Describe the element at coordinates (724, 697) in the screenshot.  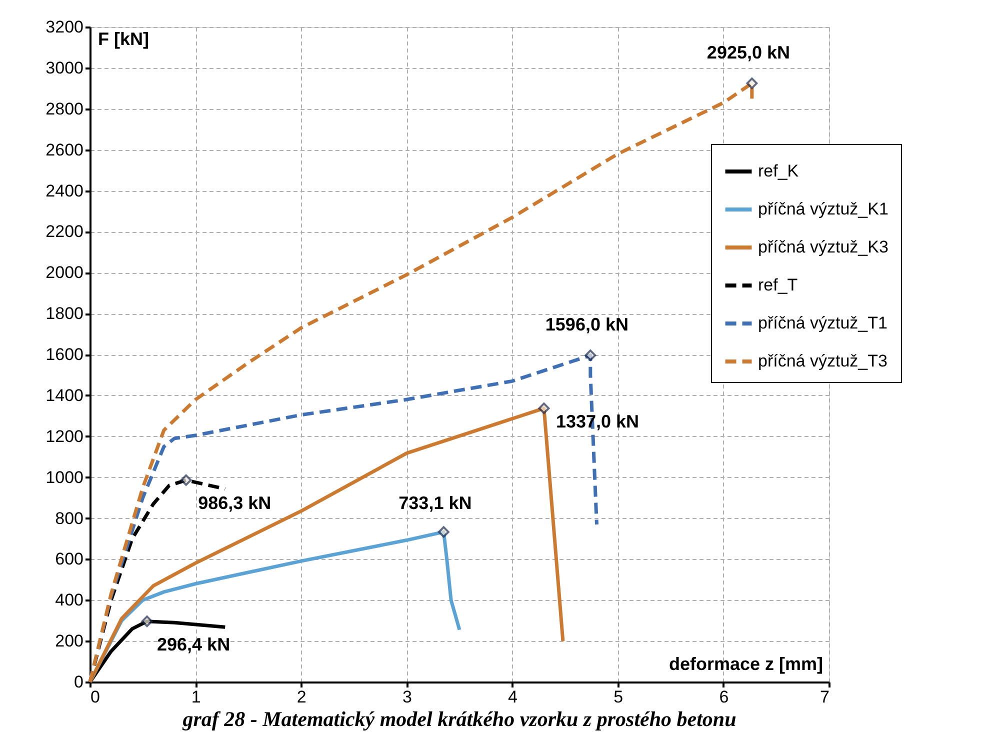
I see `x-tick-label: 6` at that location.